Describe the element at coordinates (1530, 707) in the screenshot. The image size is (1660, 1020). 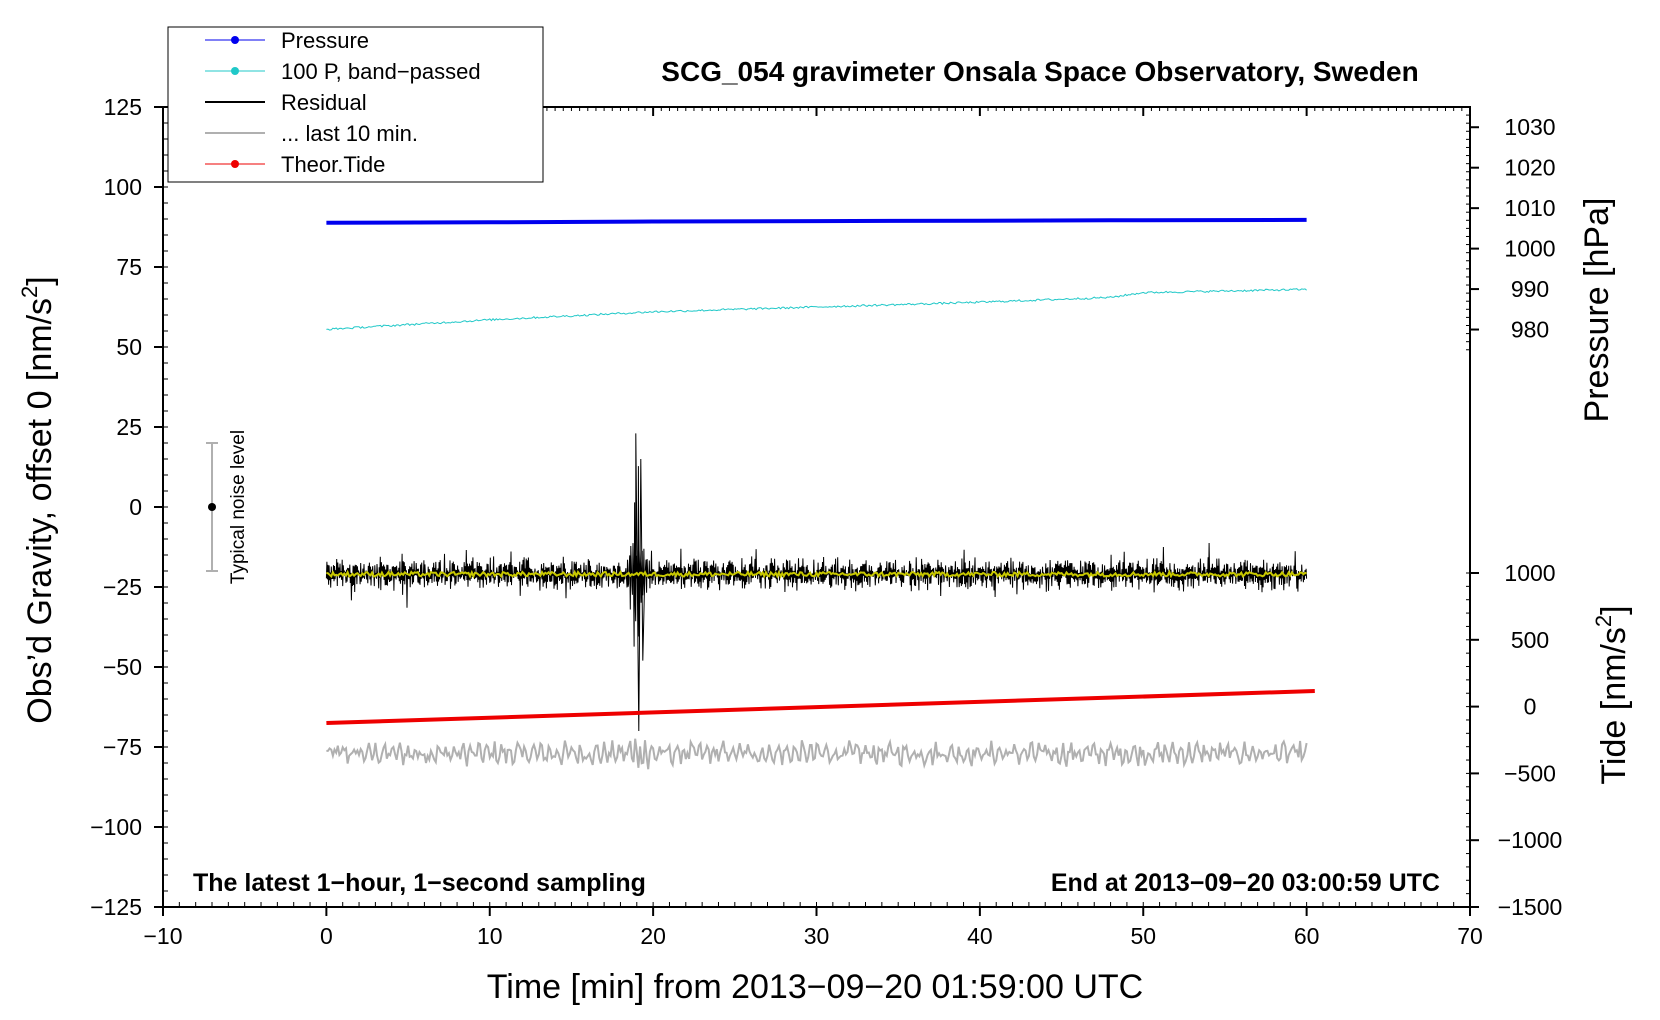
I see `tide-tick-label: 0` at that location.